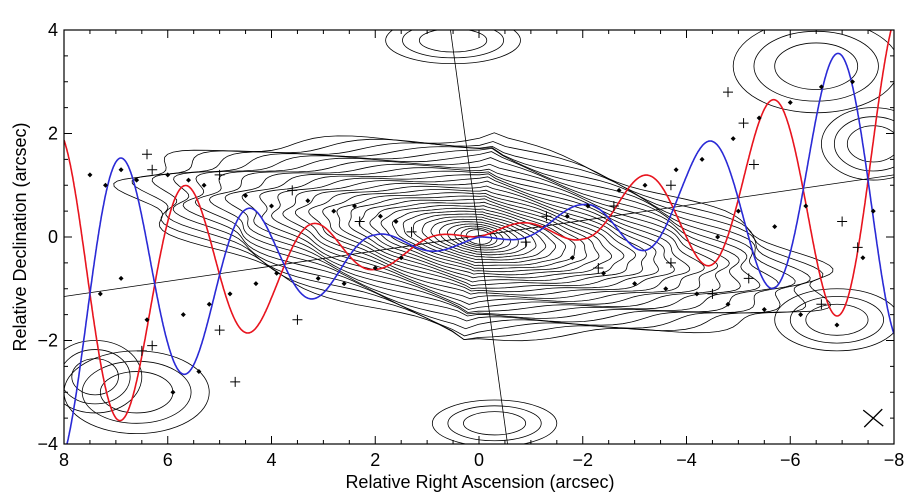 The height and width of the screenshot is (500, 915). What do you see at coordinates (53, 237) in the screenshot?
I see `y-tick-label: 0` at bounding box center [53, 237].